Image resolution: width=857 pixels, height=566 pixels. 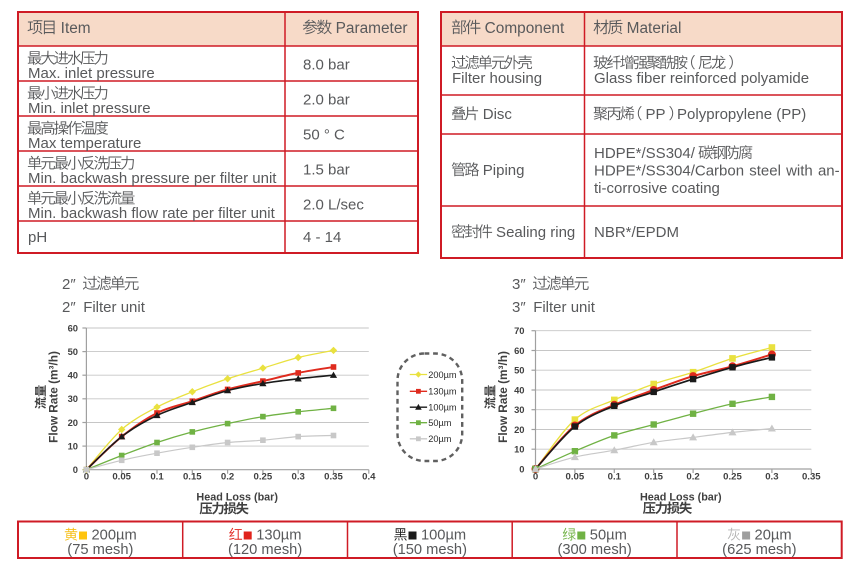 I want to click on svg-text: 50 ° C, so click(x=324, y=135).